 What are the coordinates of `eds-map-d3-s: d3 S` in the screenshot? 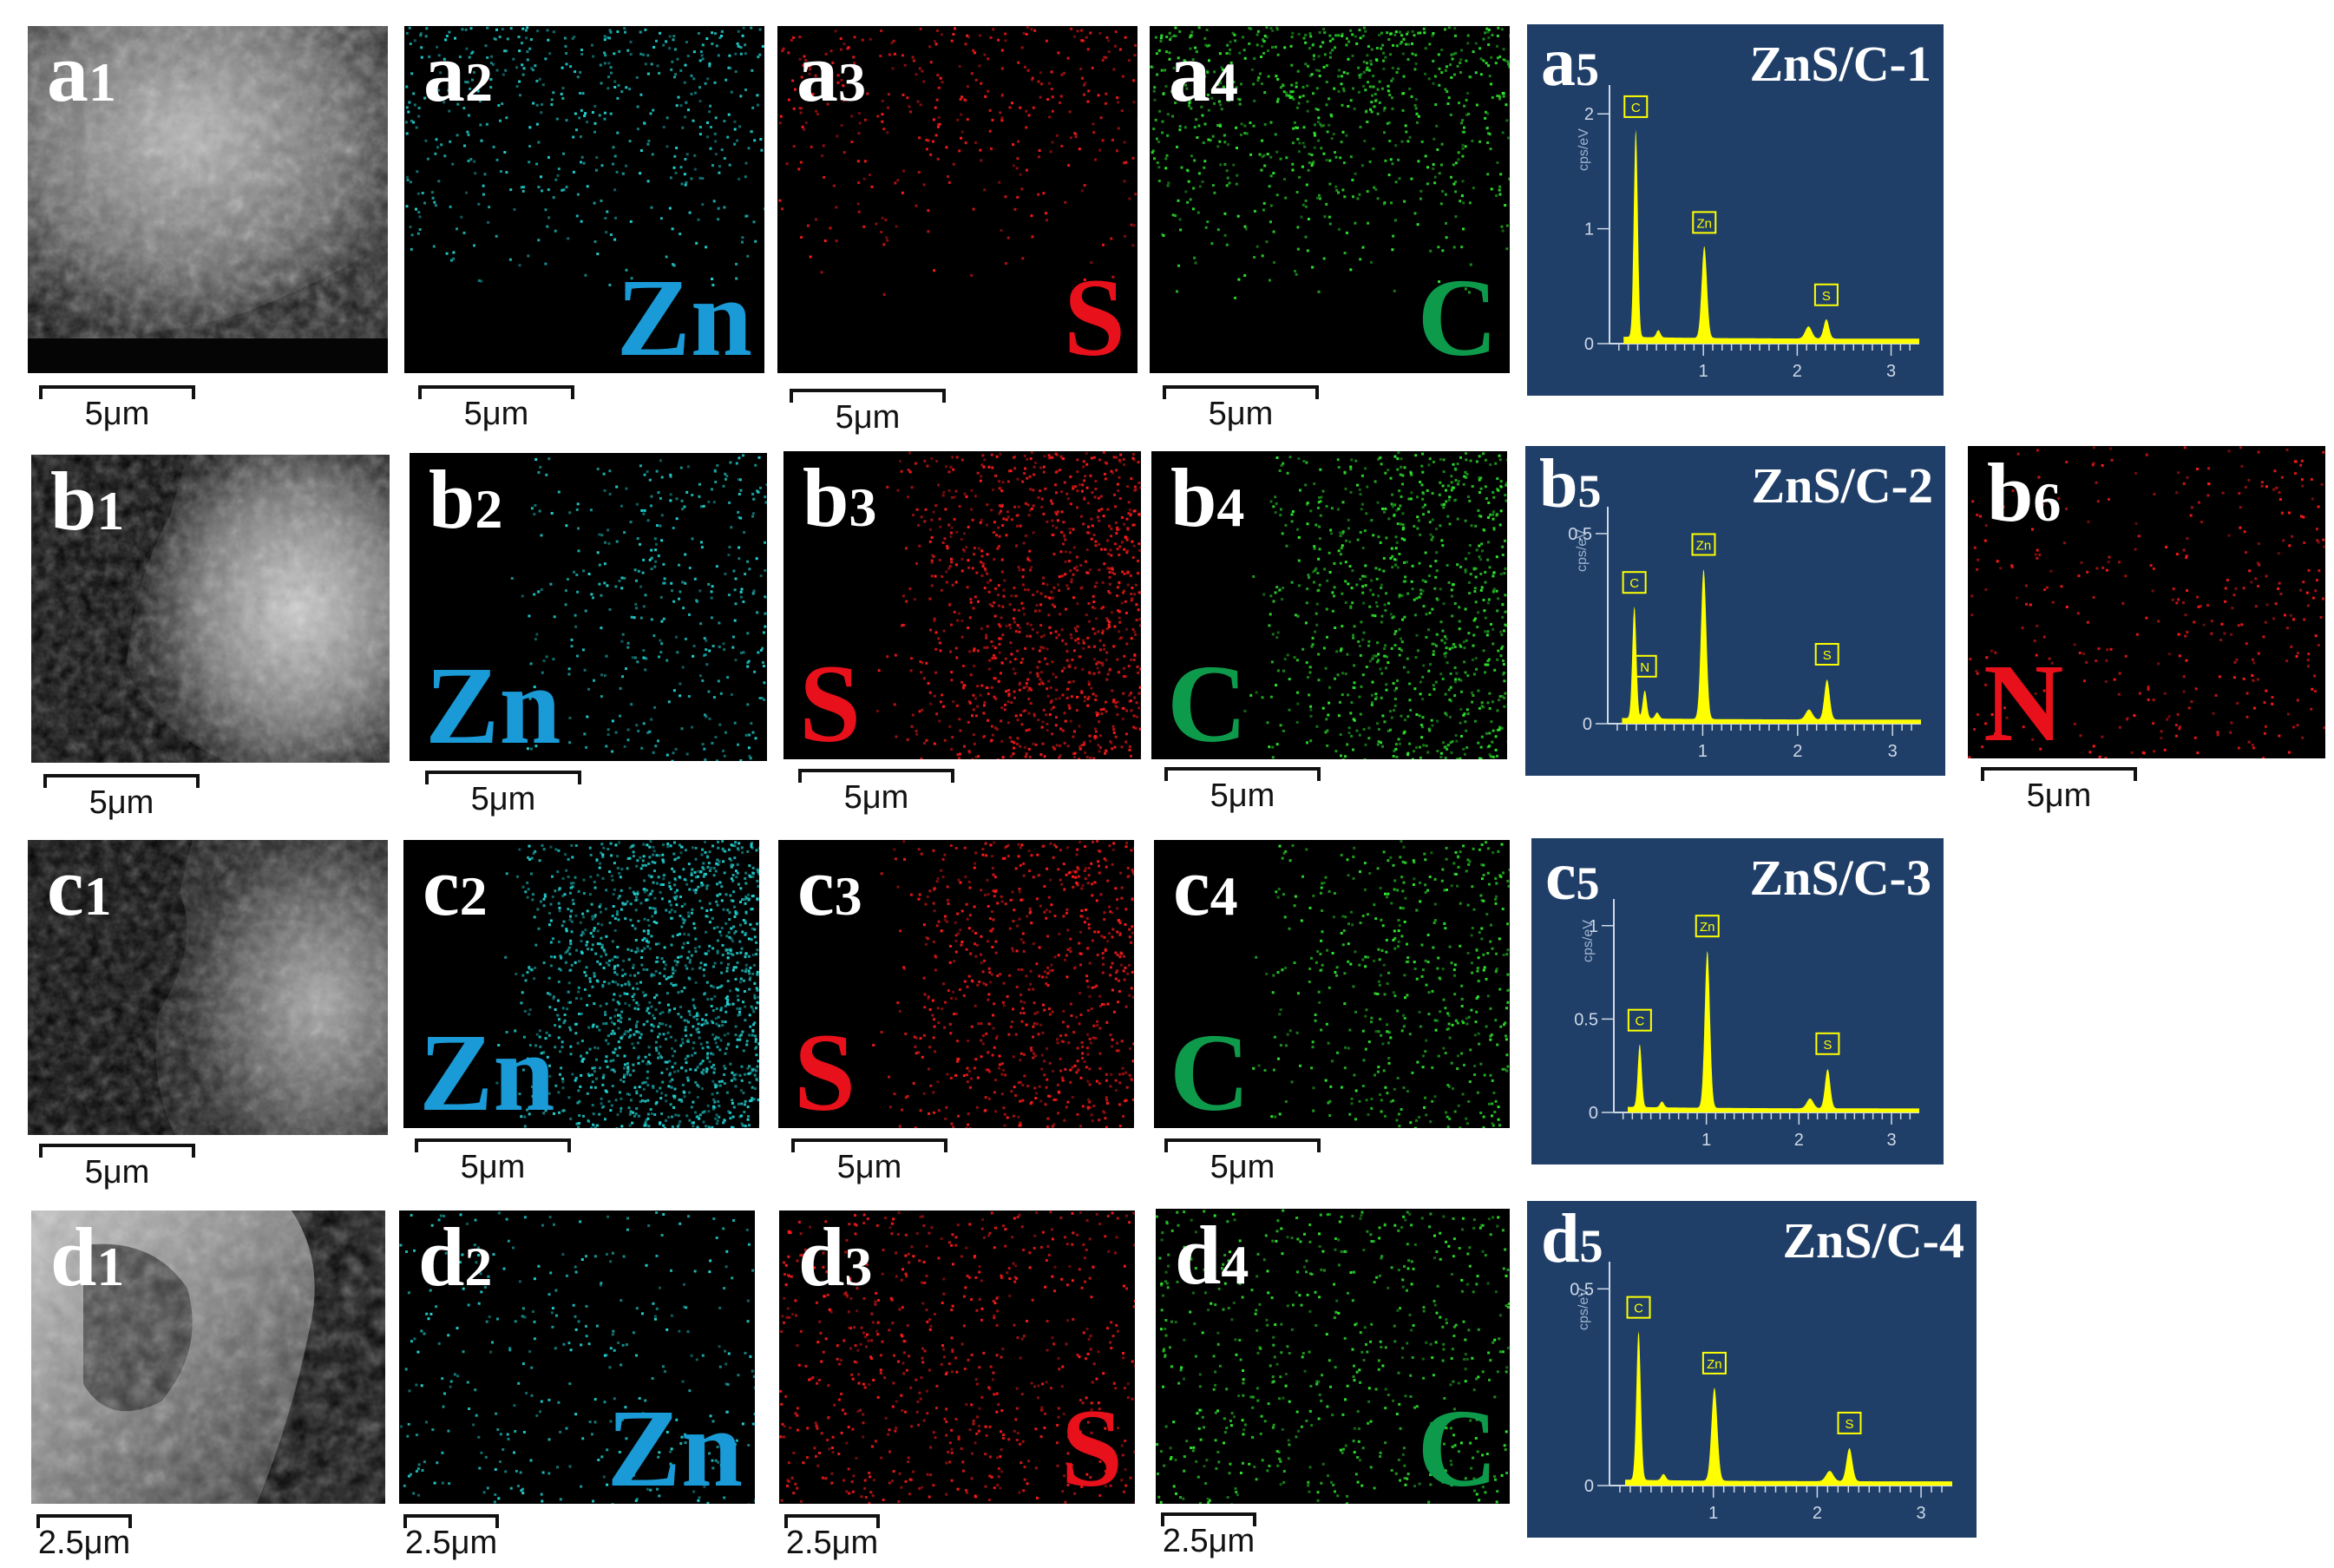 It's located at (957, 1357).